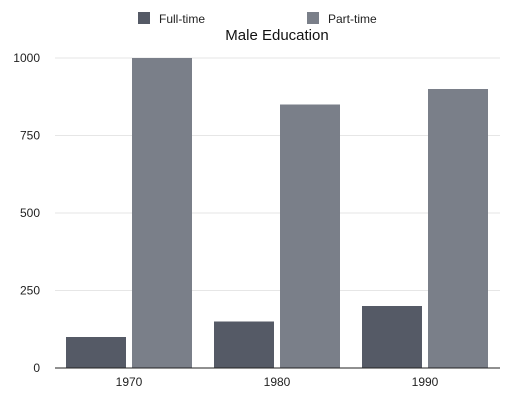 The height and width of the screenshot is (404, 515). I want to click on bar-part-time-1980, so click(310, 236).